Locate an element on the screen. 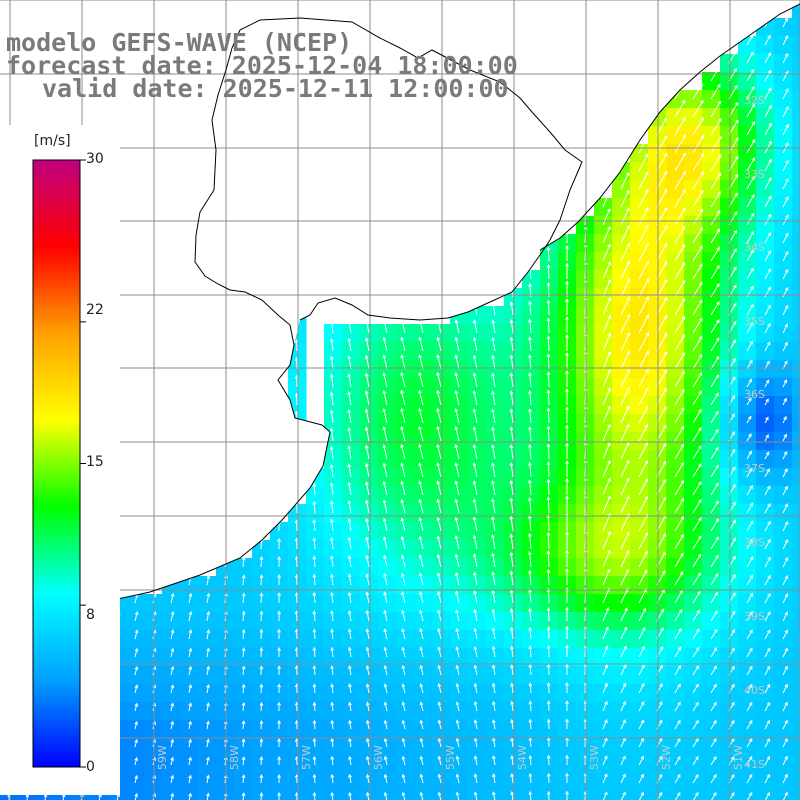 The height and width of the screenshot is (800, 800). lat-label: 41S is located at coordinates (754, 764).